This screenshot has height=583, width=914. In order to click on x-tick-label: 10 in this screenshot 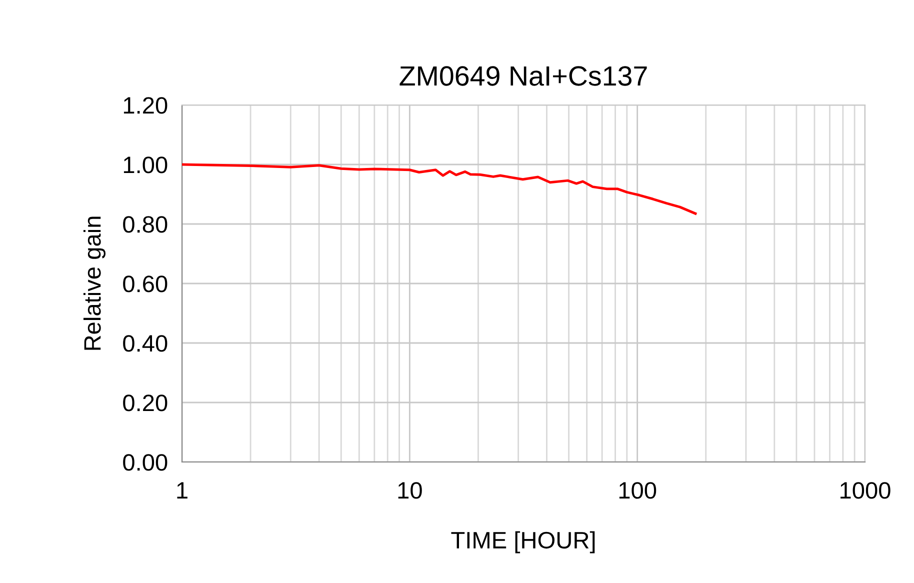, I will do `click(410, 490)`.